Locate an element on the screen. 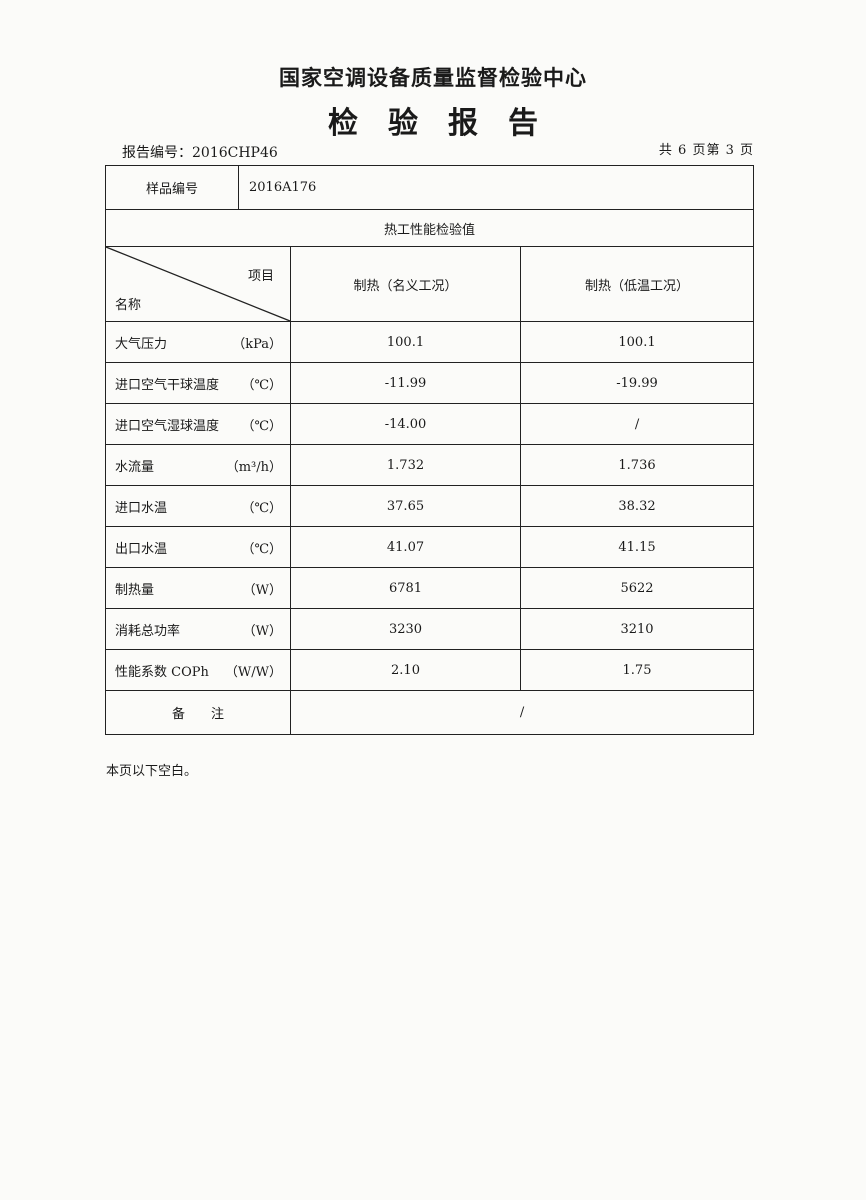 The height and width of the screenshot is (1200, 866). remark-value: / is located at coordinates (522, 712).